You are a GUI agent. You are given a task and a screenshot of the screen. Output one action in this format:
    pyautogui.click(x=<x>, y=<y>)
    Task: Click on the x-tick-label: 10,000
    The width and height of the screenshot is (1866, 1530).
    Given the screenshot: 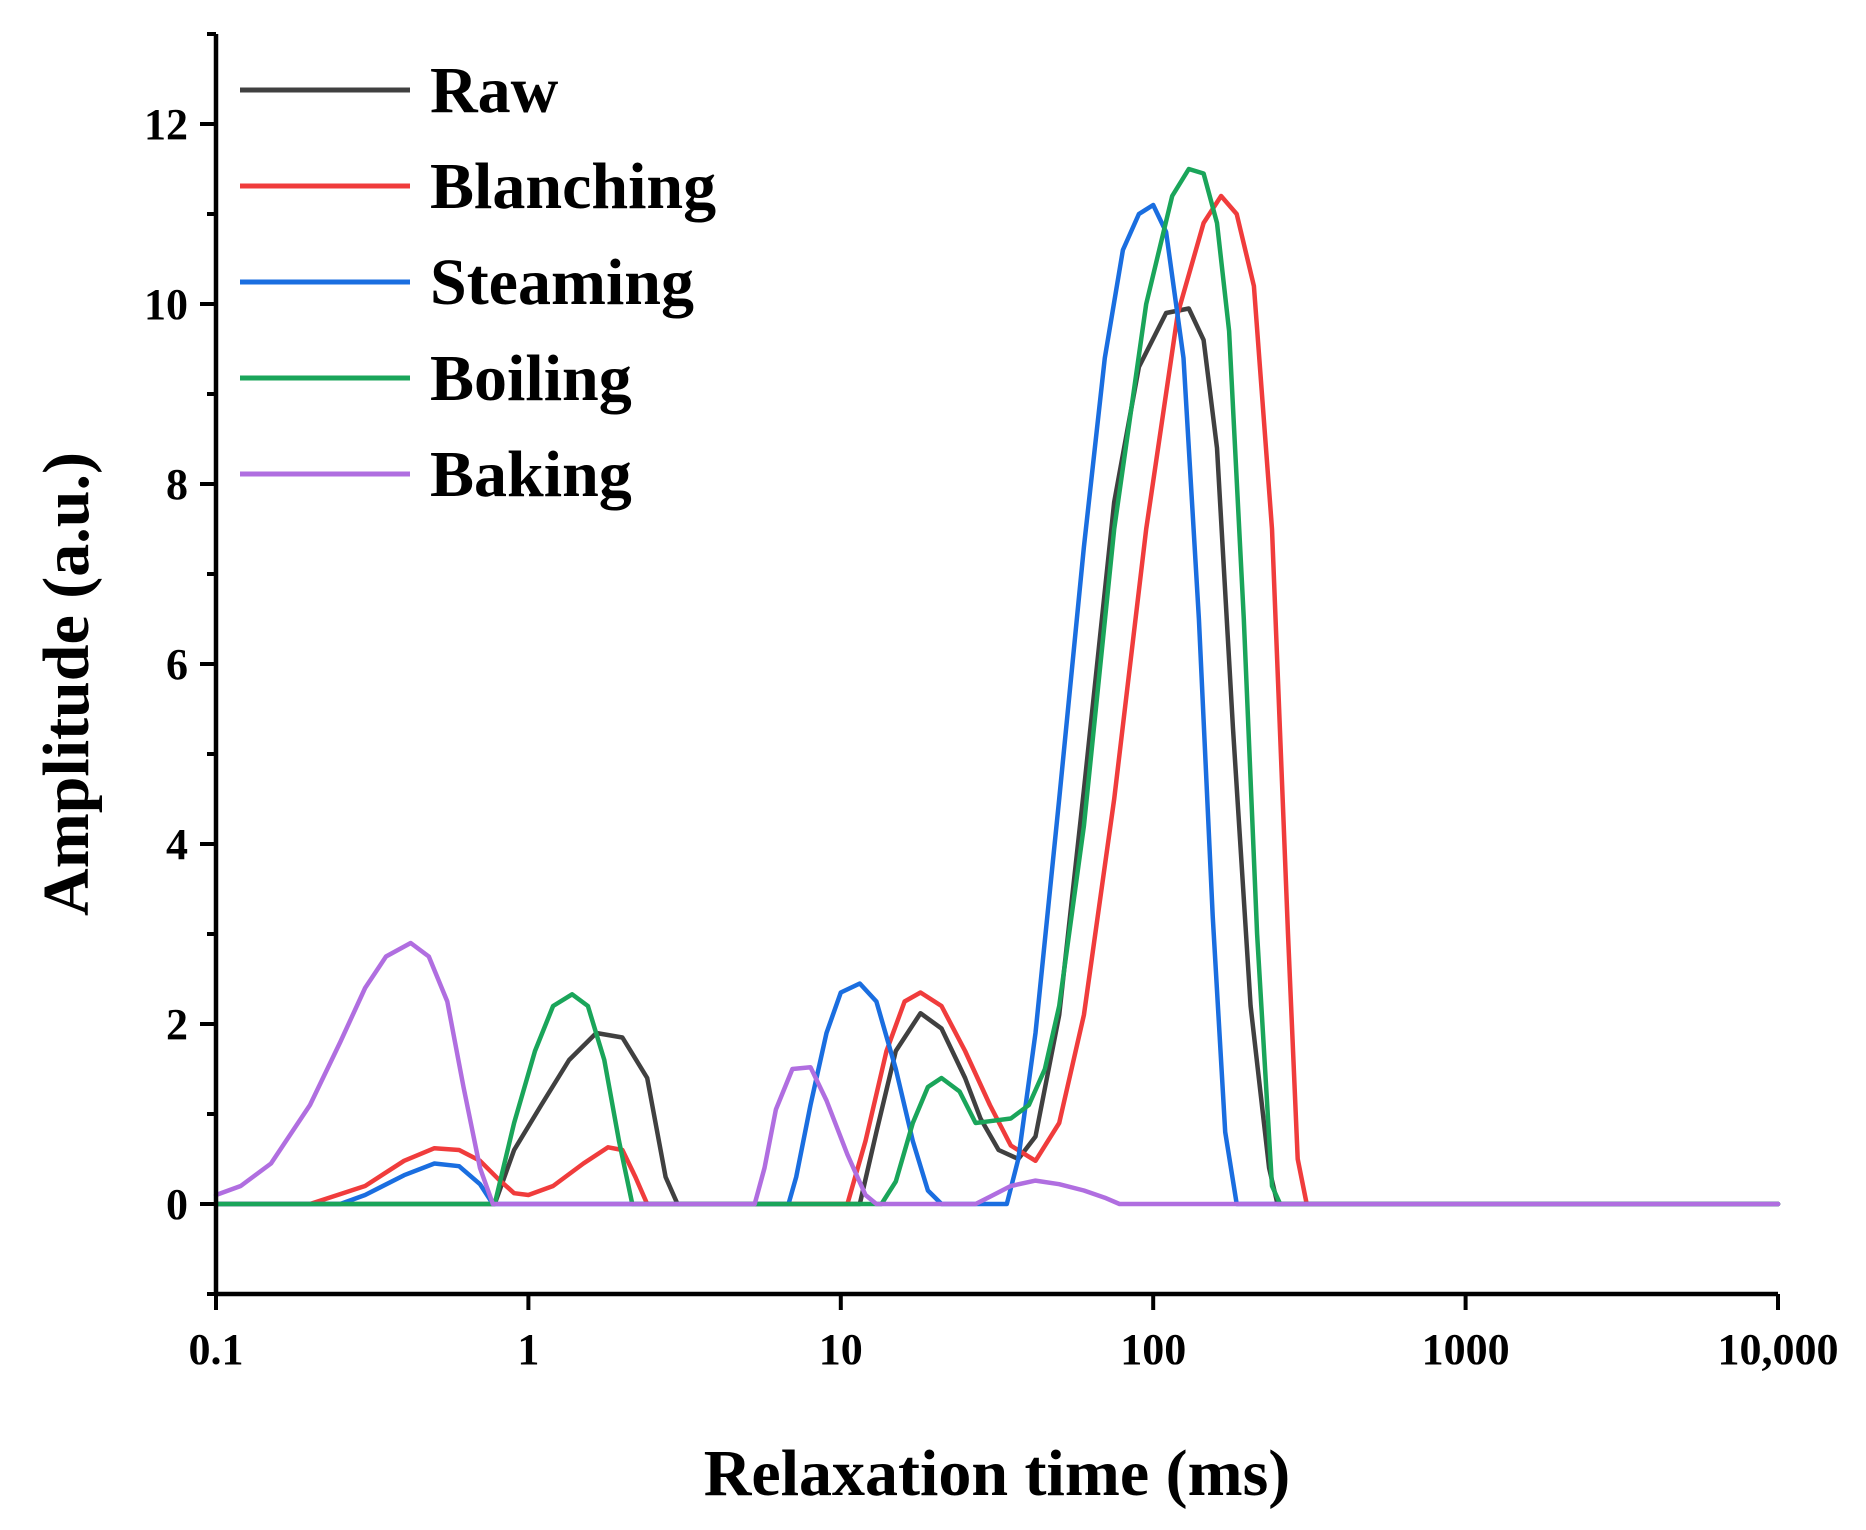 What is the action you would take?
    pyautogui.click(x=1778, y=1349)
    